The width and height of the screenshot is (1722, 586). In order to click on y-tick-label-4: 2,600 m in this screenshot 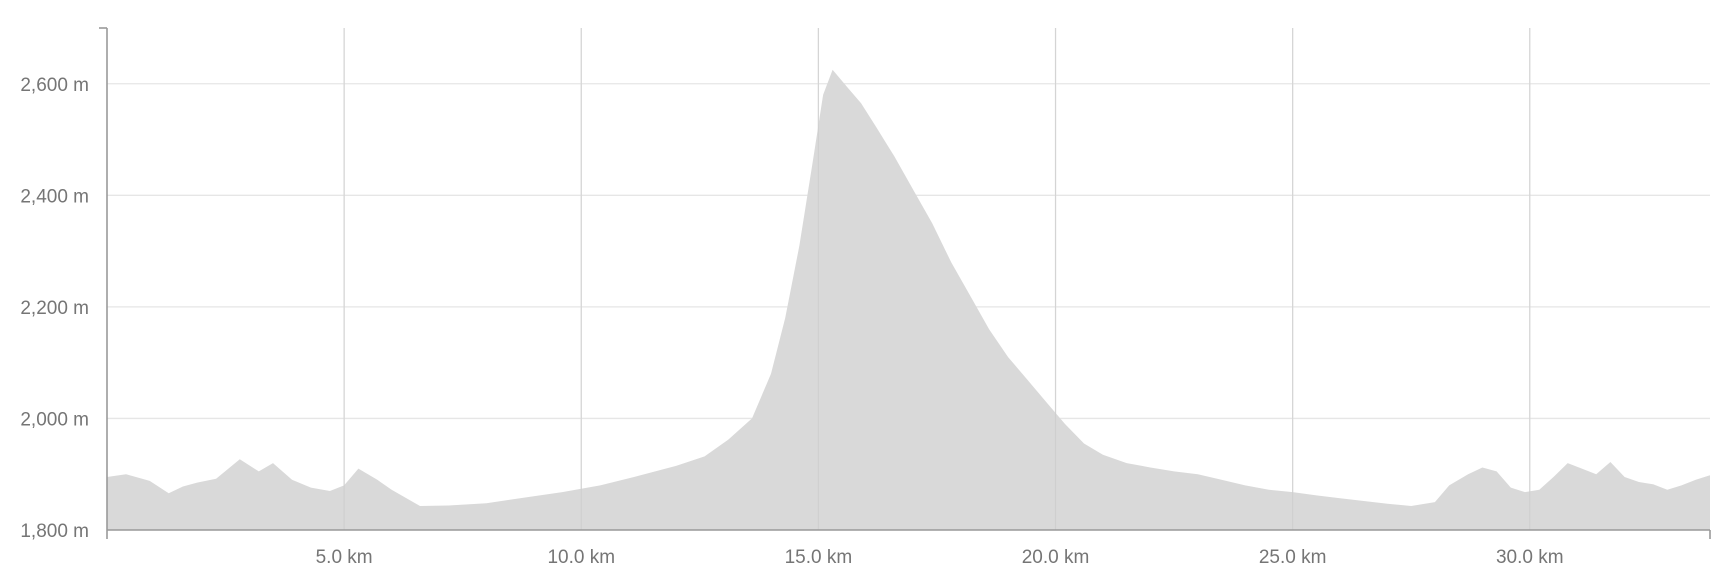, I will do `click(54, 85)`.